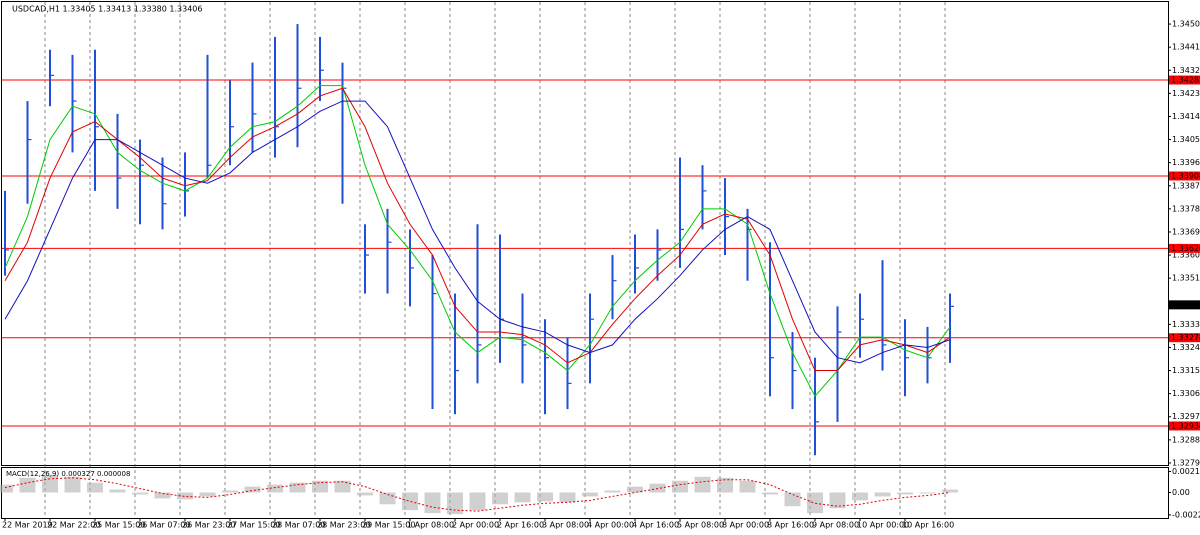 The image size is (1200, 535). Describe the element at coordinates (68, 474) in the screenshot. I see `macd-title: MACD(12,26,9) 0.000327 0.000008` at that location.